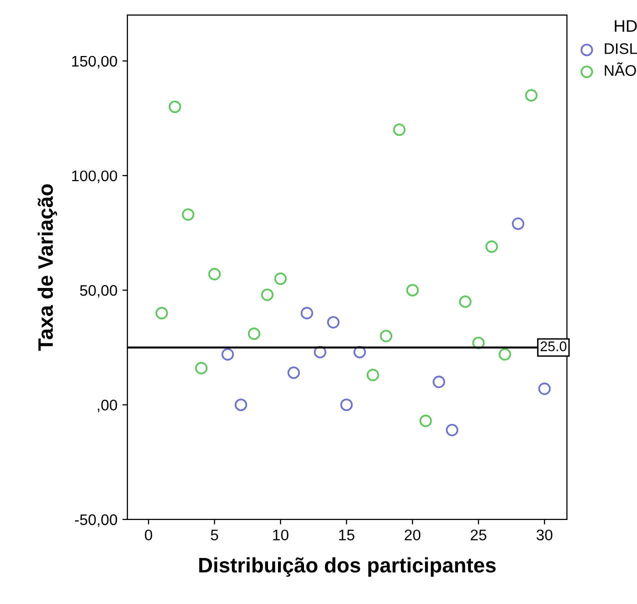 The height and width of the screenshot is (604, 637). Describe the element at coordinates (620, 69) in the screenshot. I see `legend-label: NÃO` at that location.